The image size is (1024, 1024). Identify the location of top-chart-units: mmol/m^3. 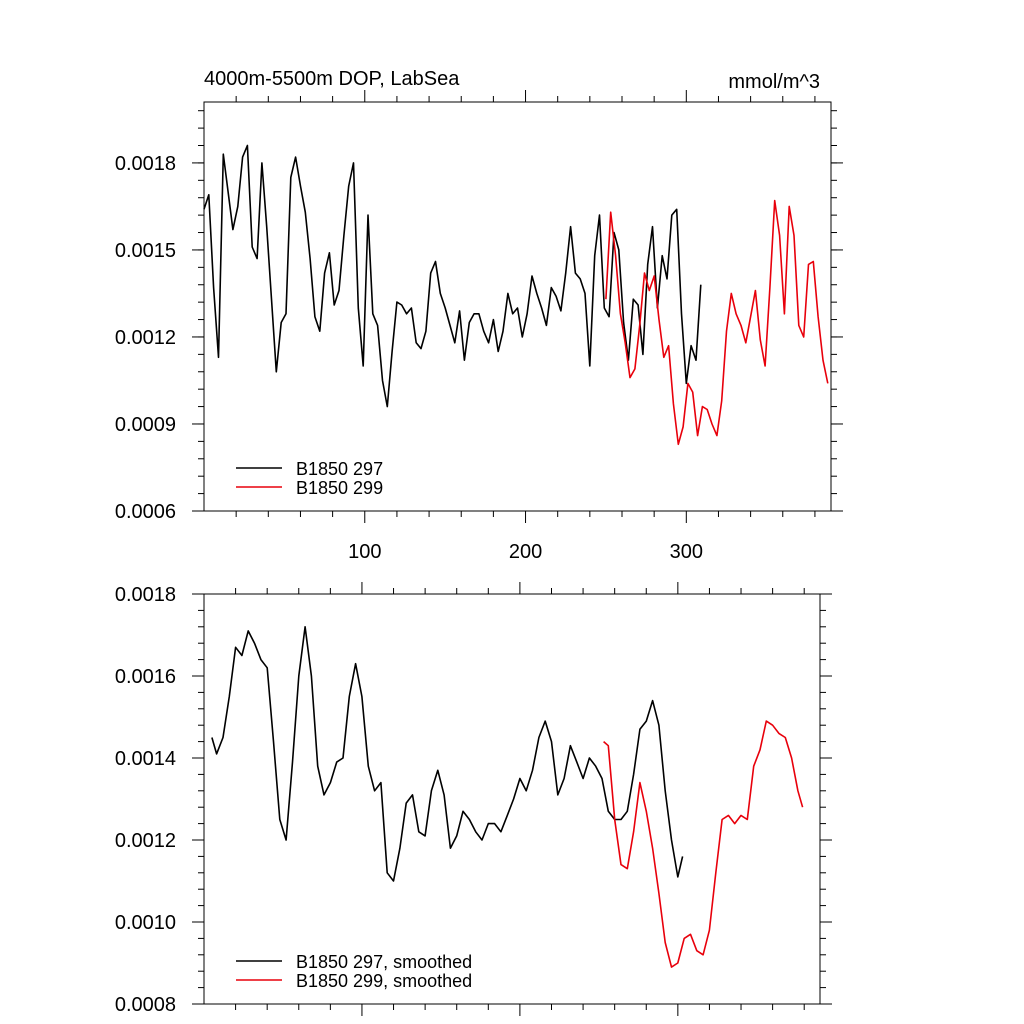
(774, 82).